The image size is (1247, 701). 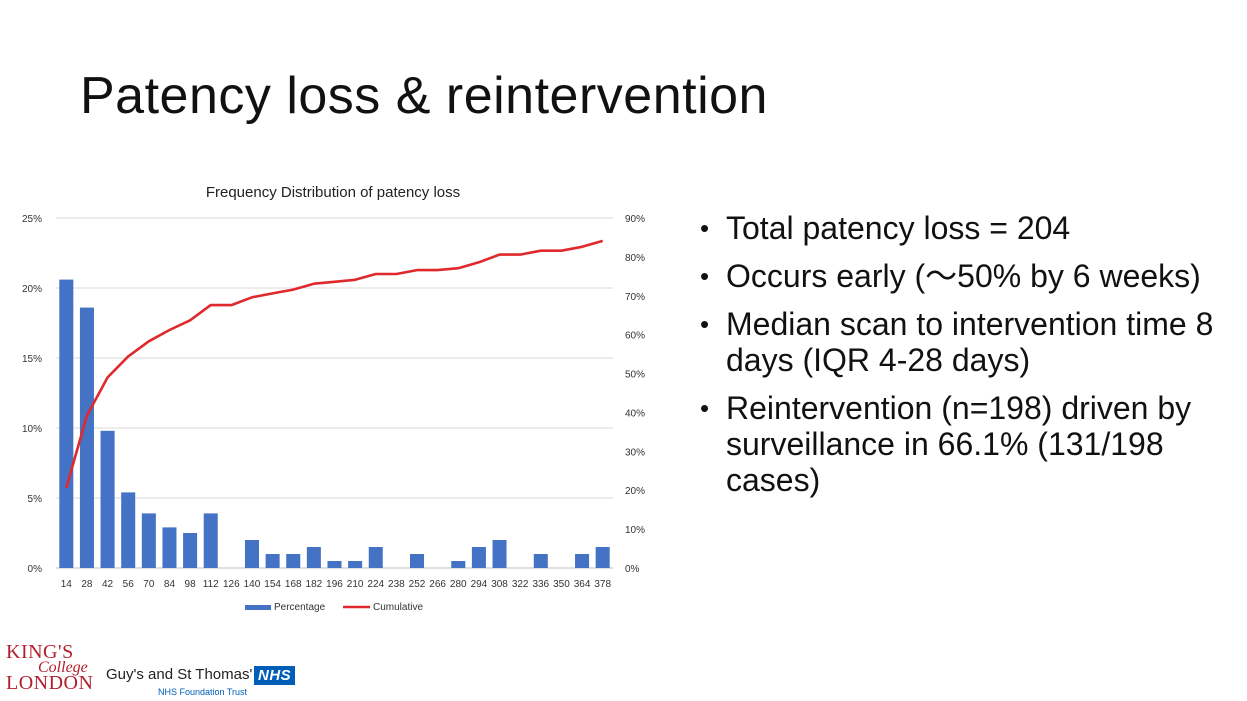 I want to click on x-tick-label: 98, so click(x=191, y=584).